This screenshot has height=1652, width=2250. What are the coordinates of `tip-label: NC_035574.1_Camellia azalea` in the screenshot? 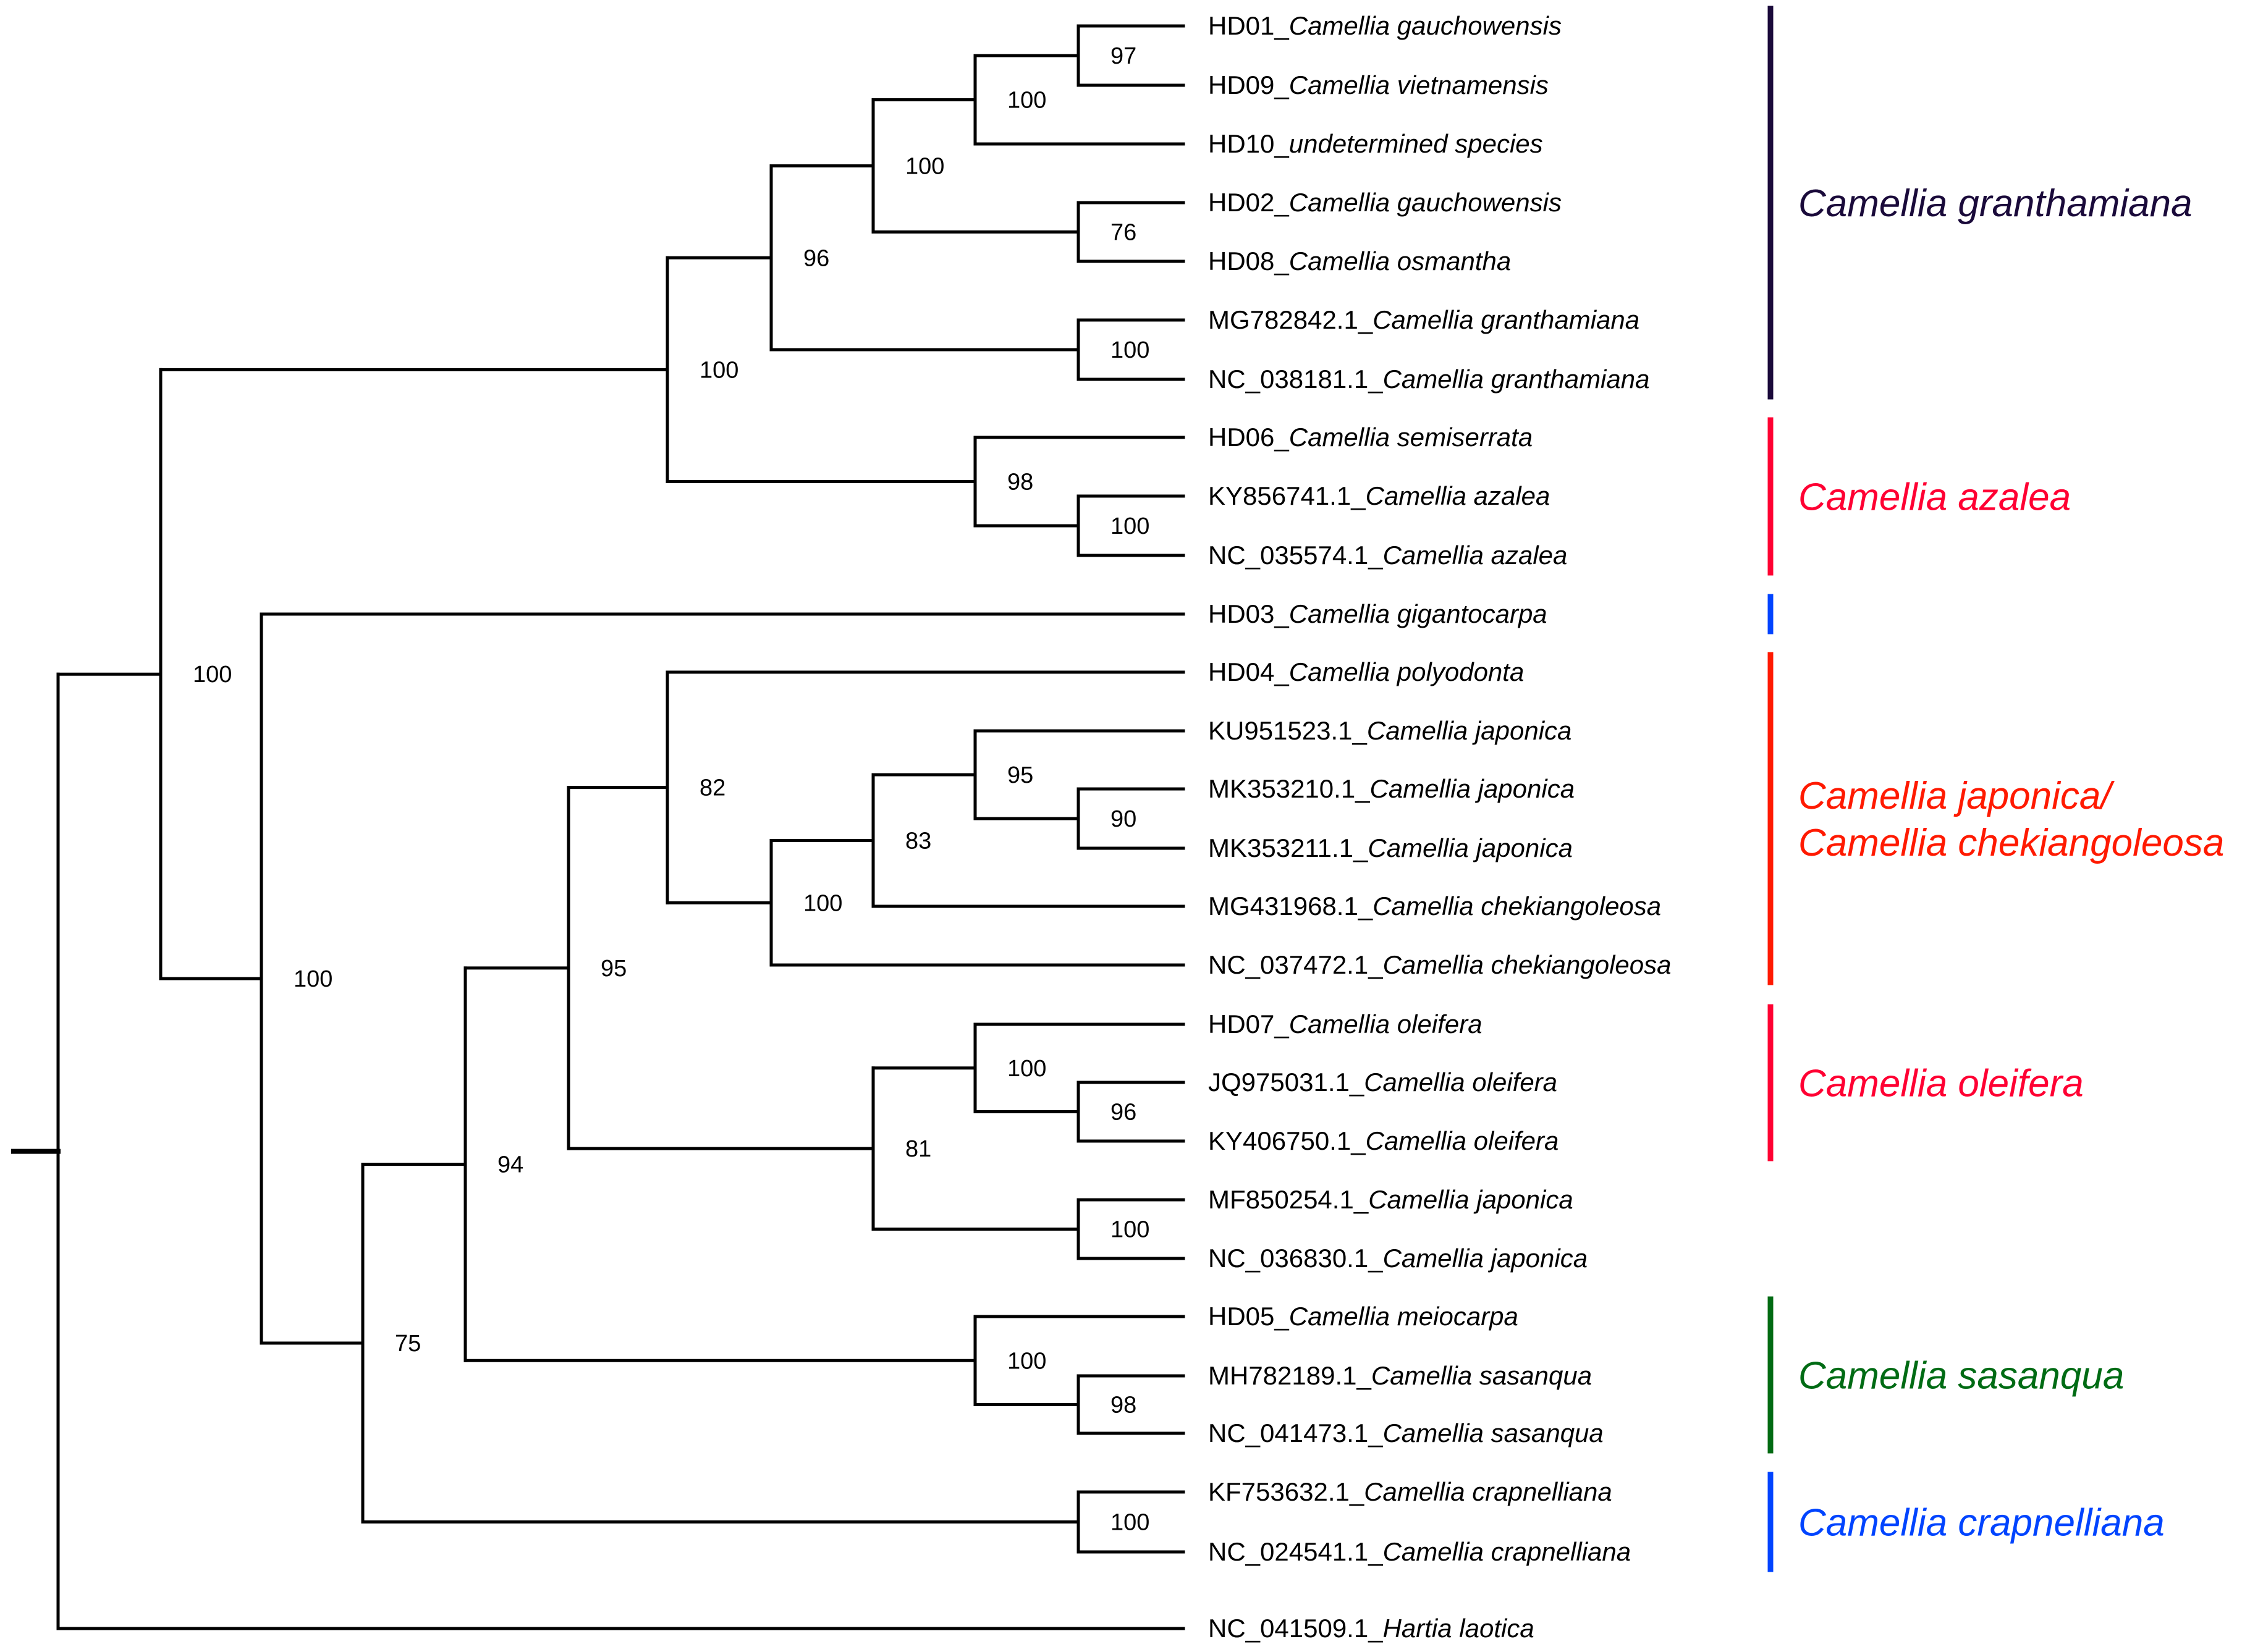 It's located at (1387, 555).